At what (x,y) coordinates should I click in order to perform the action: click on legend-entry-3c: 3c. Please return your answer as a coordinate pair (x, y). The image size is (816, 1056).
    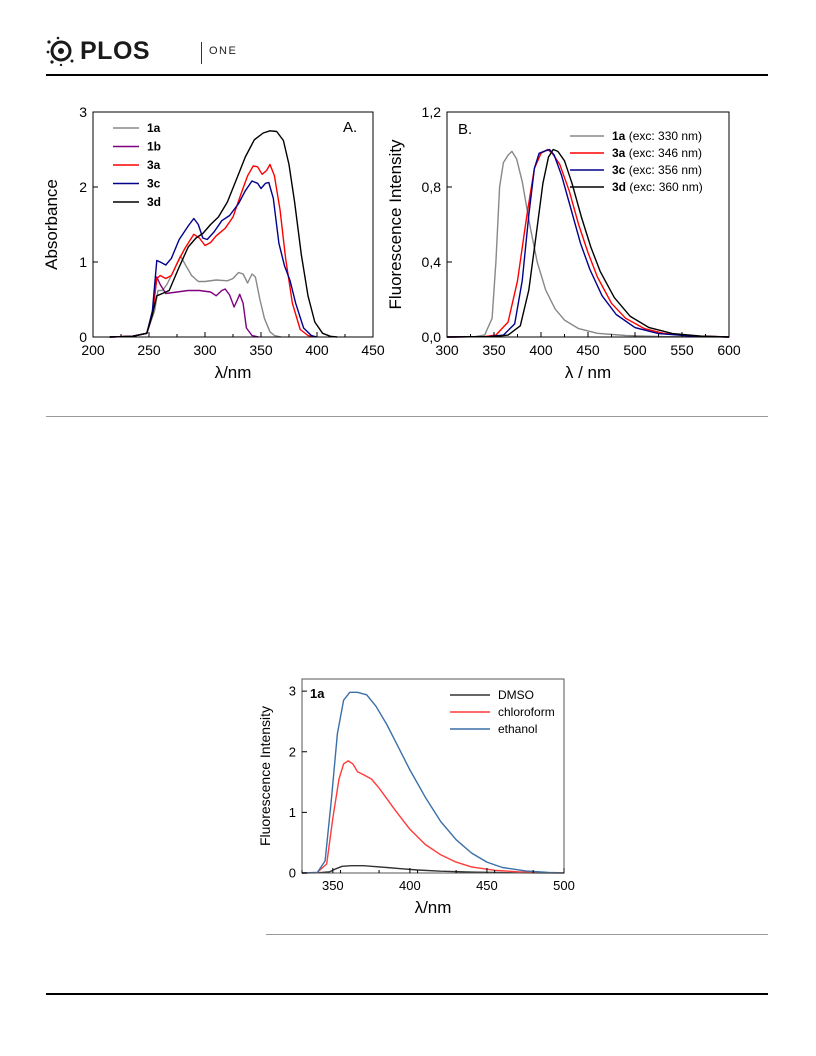
    Looking at the image, I should click on (154, 184).